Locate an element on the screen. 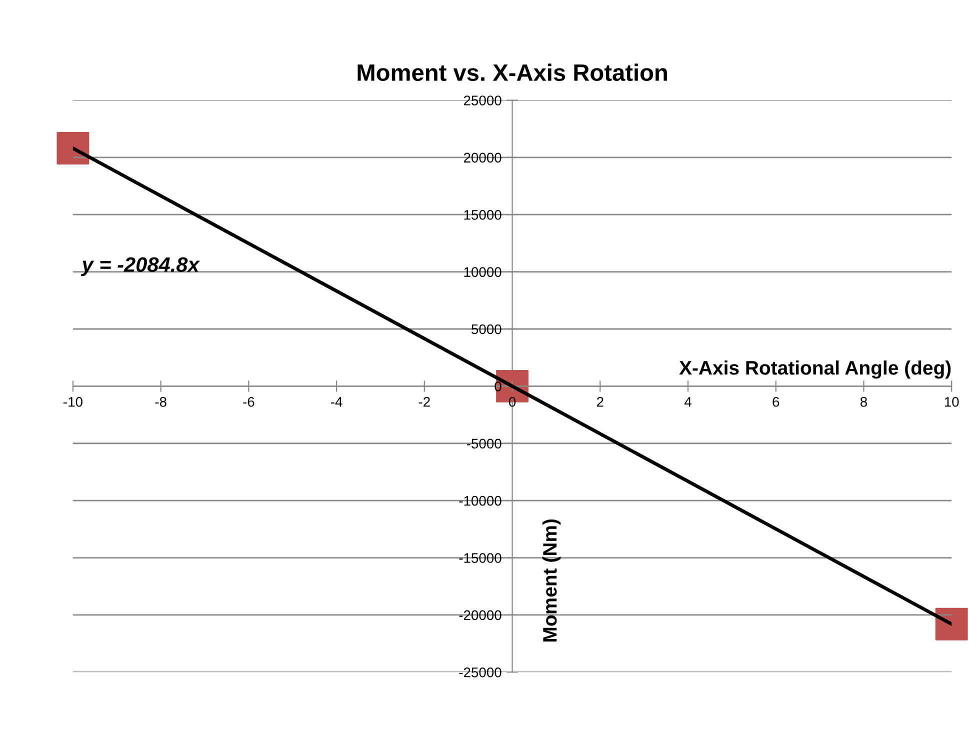  x-axis-title: X-Axis Rotational Angle (deg) is located at coordinates (815, 369).